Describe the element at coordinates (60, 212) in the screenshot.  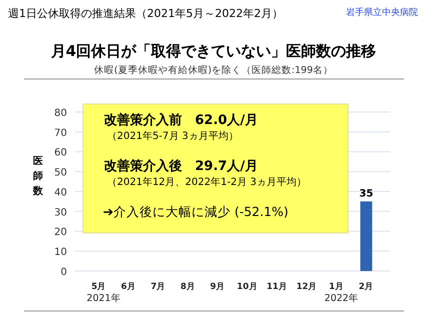
I see `y-tick-label: 30` at that location.